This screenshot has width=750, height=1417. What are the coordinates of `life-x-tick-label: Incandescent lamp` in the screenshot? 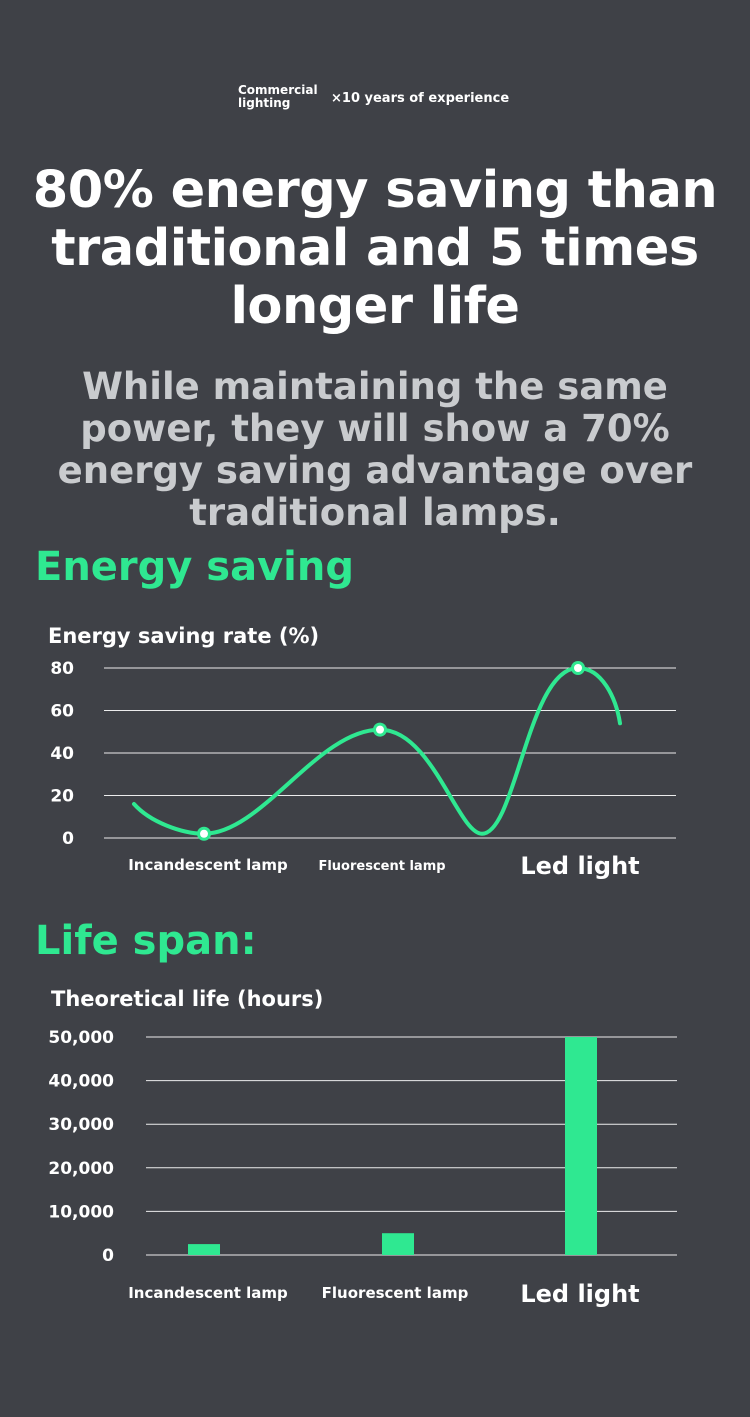 It's located at (208, 1293).